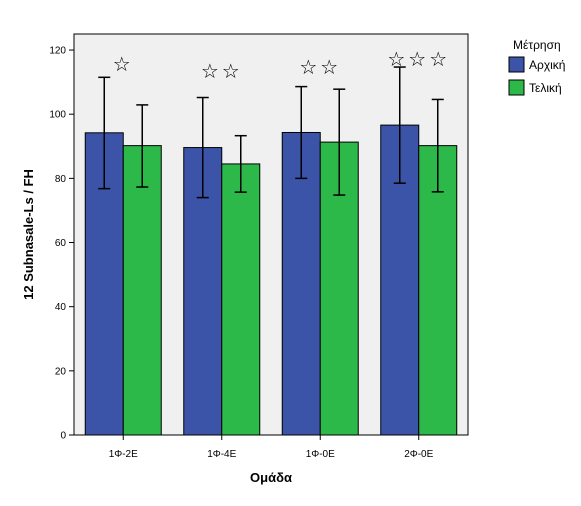 The width and height of the screenshot is (581, 506). Describe the element at coordinates (28, 234) in the screenshot. I see `y-axis-title: 12 Subnasale-Ls / FH` at that location.